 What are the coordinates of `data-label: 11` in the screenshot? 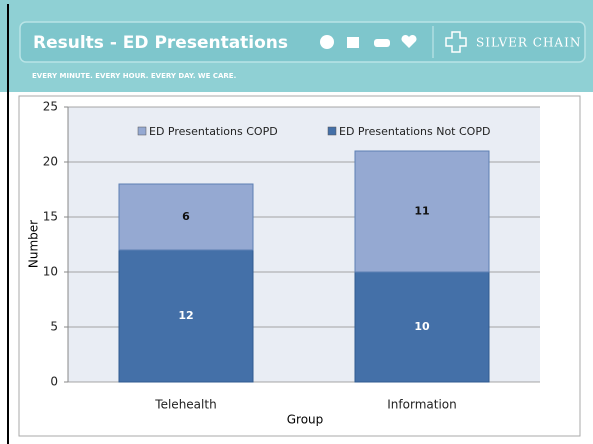 It's located at (421, 211).